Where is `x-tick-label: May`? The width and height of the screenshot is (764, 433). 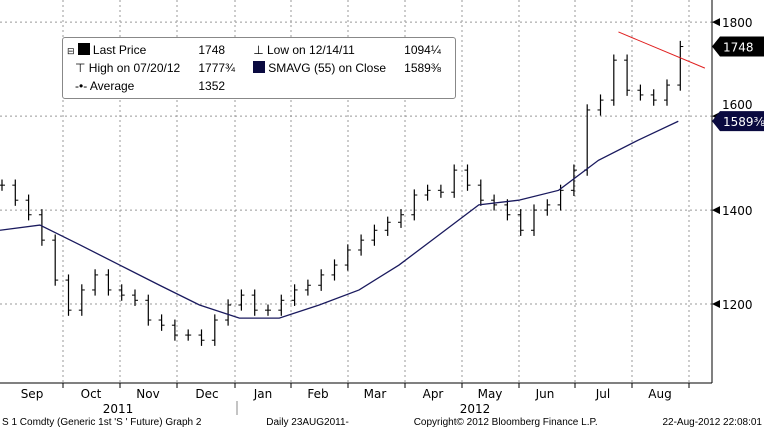 x-tick-label: May is located at coordinates (490, 394).